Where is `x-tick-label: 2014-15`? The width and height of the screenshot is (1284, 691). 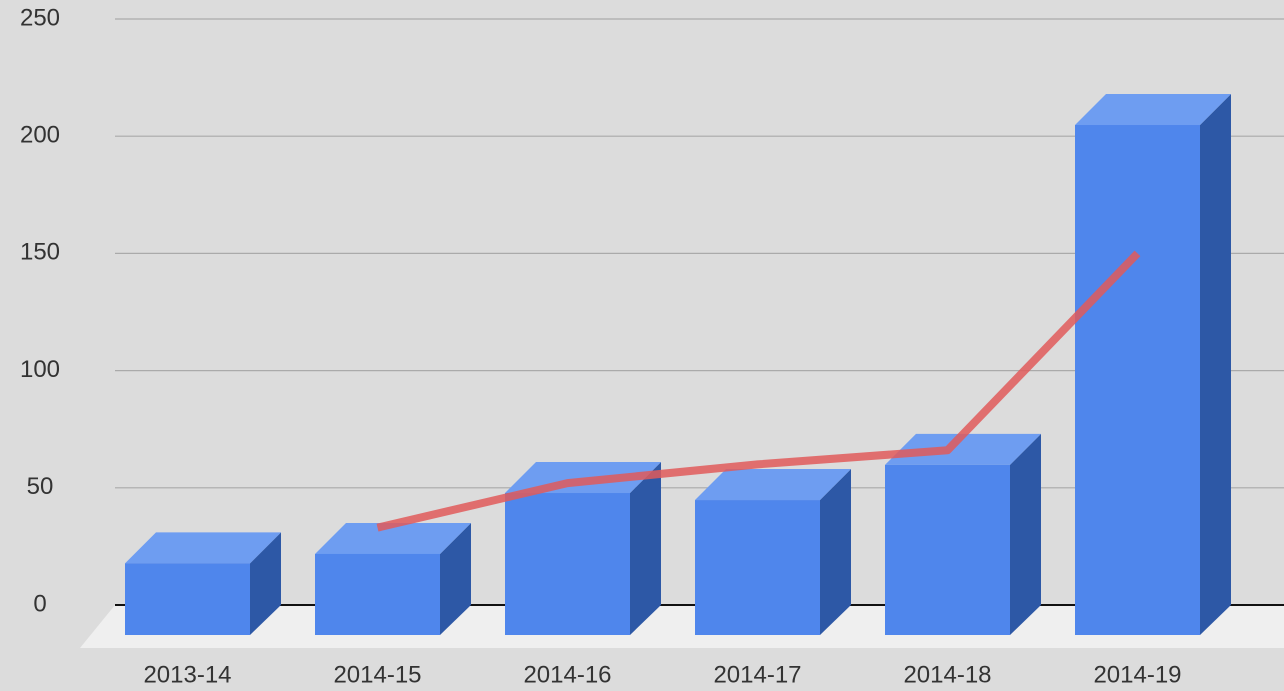
x-tick-label: 2014-15 is located at coordinates (377, 674).